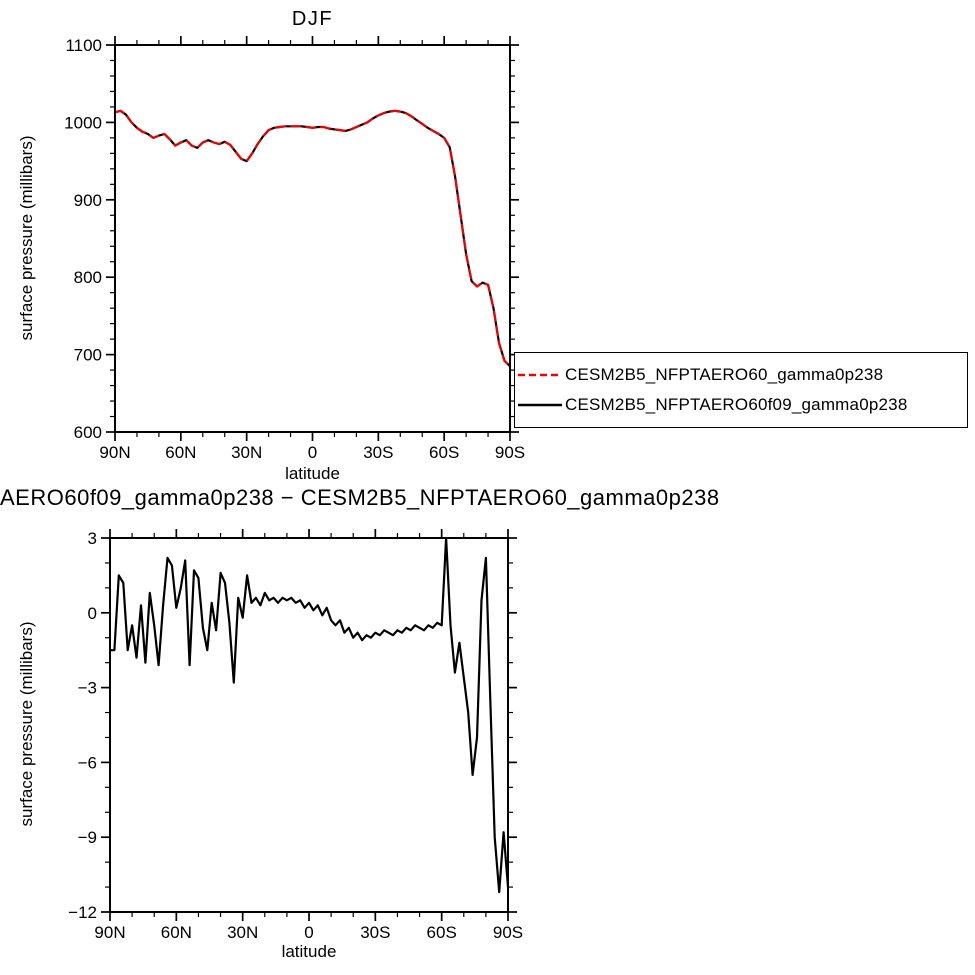  I want to click on y-tick-label: 800, so click(88, 277).